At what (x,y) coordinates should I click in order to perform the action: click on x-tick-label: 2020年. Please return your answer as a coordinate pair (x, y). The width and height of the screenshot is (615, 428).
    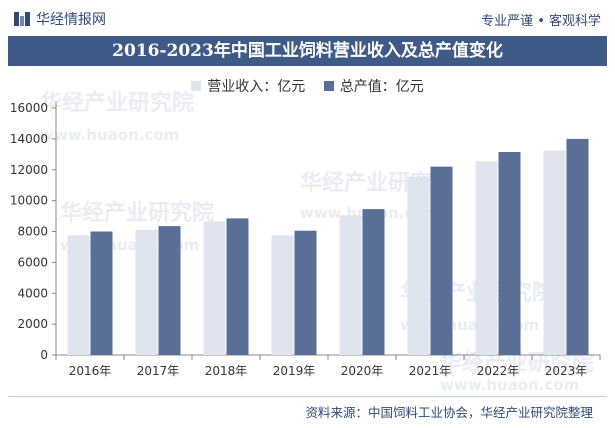
    Looking at the image, I should click on (362, 371).